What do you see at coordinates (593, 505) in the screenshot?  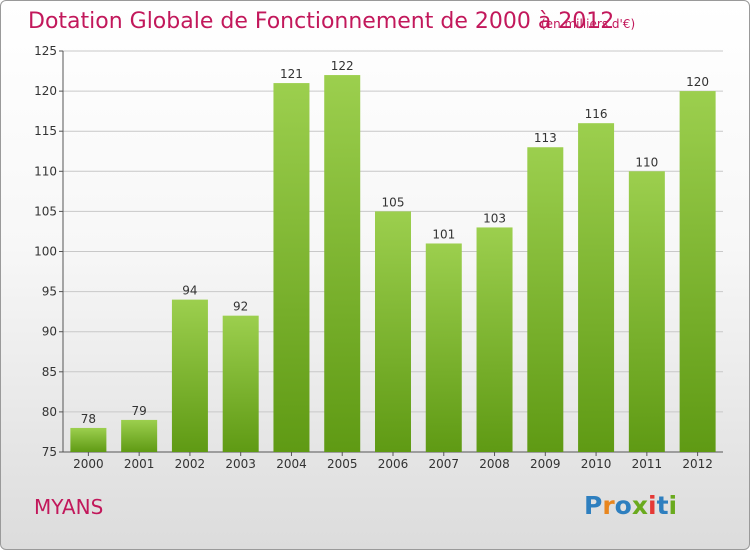 I see `logo-letter: P` at bounding box center [593, 505].